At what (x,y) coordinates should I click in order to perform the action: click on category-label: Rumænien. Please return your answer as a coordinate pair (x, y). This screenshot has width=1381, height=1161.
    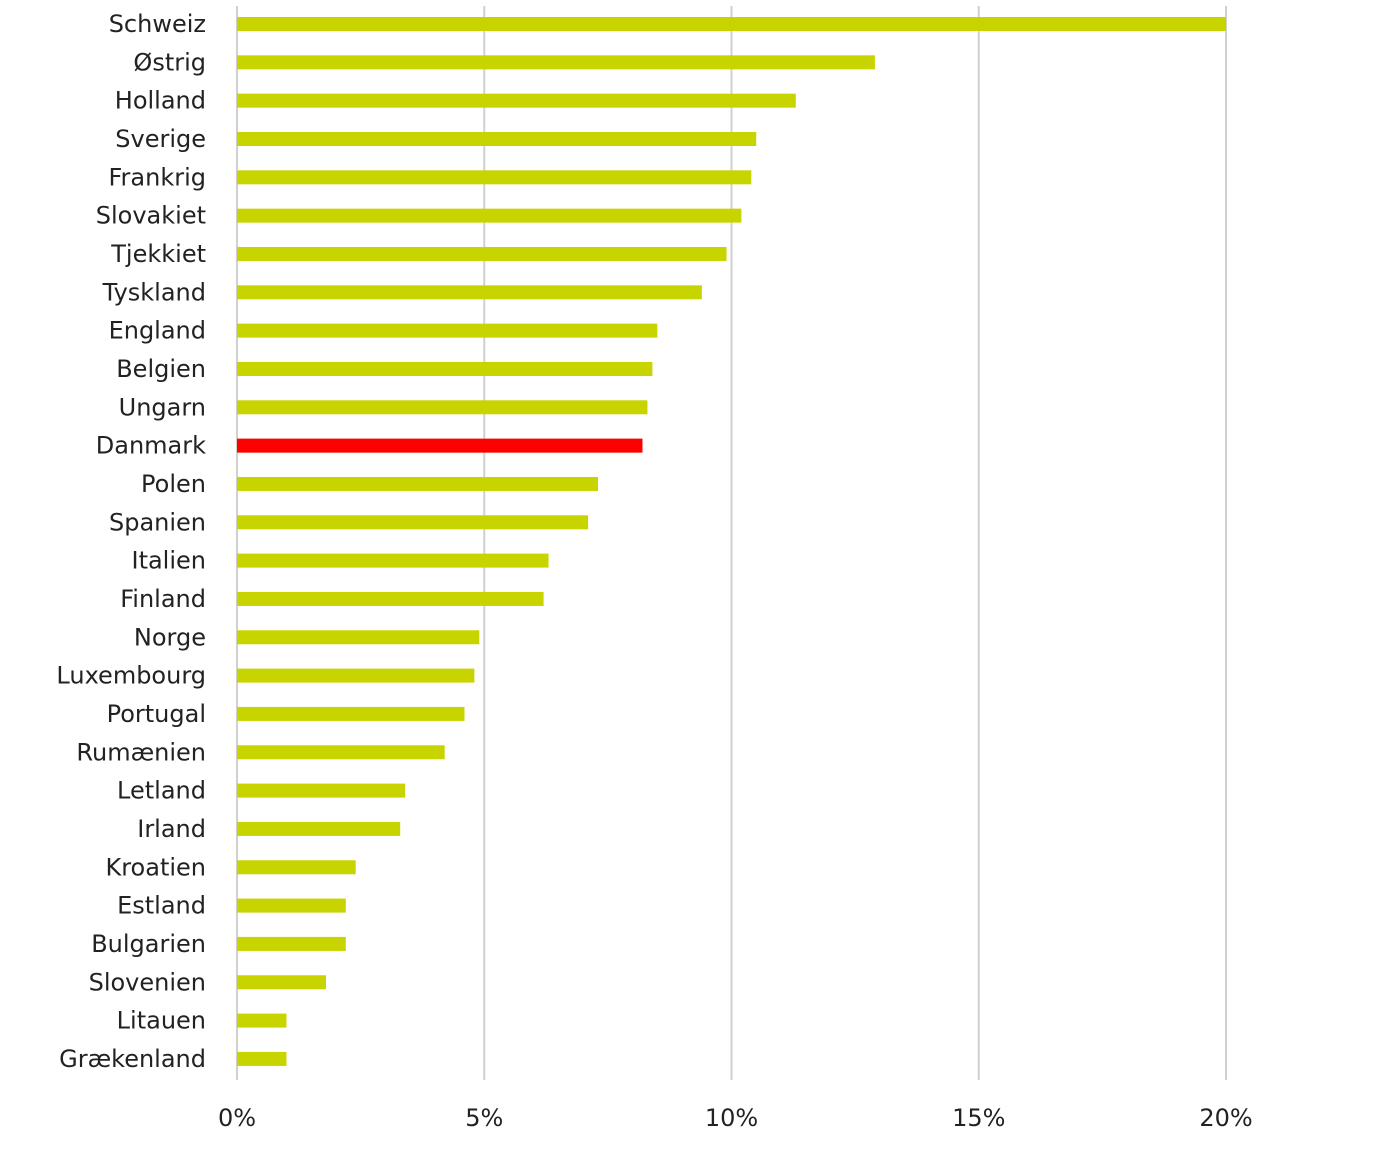
    Looking at the image, I should click on (141, 752).